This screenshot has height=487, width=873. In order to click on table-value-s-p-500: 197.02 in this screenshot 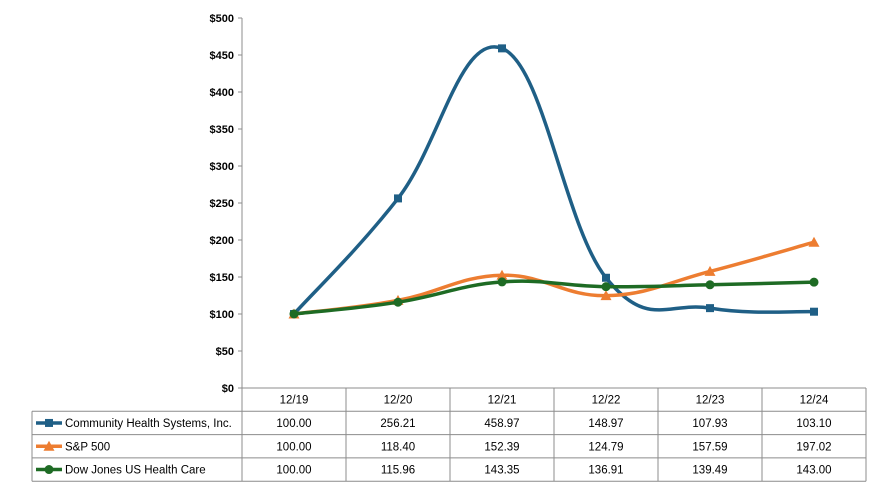, I will do `click(813, 447)`.